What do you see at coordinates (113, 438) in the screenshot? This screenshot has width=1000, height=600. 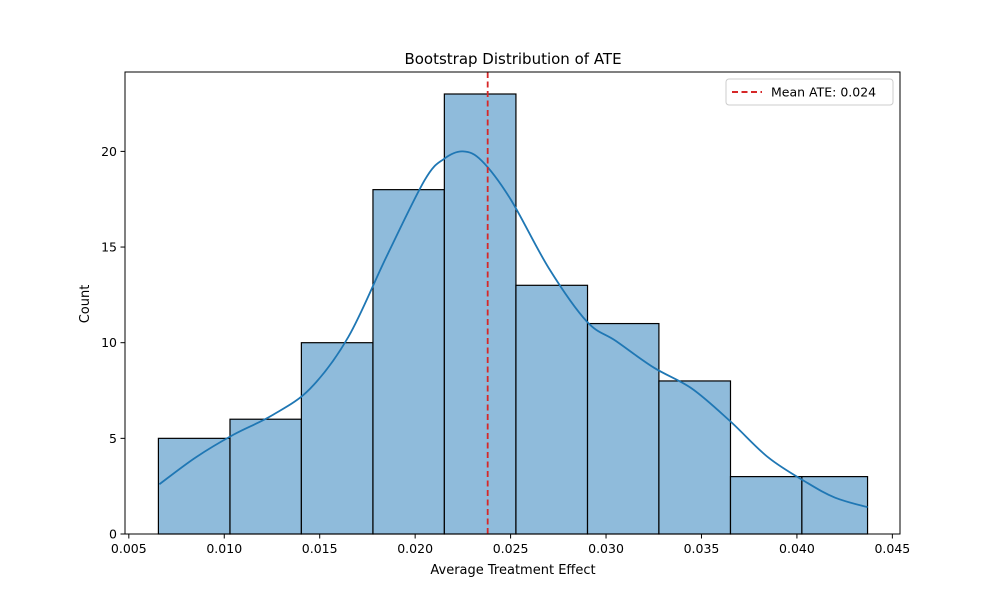 I see `y-tick-label: 5` at bounding box center [113, 438].